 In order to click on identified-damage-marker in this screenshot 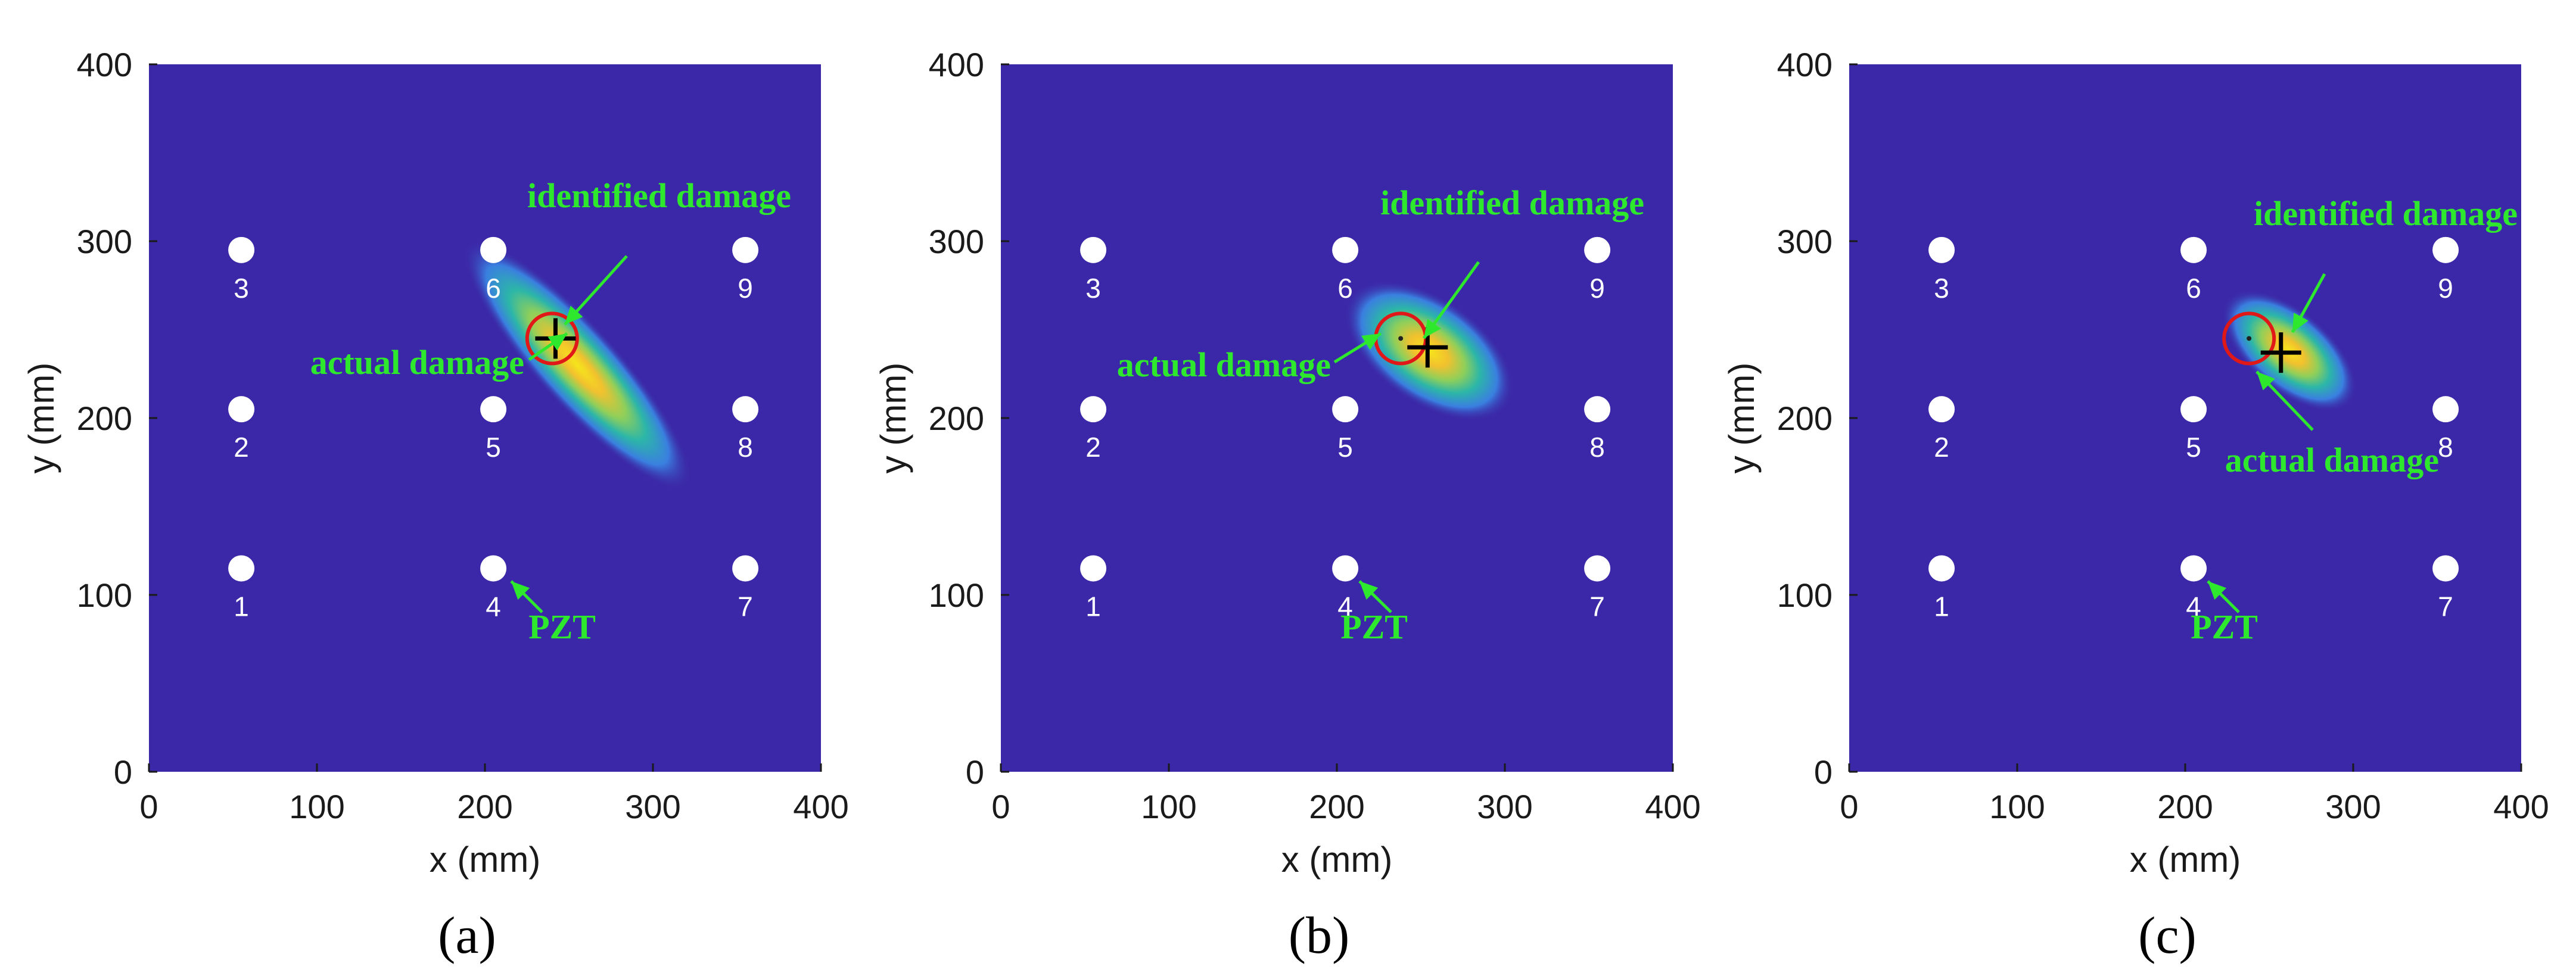, I will do `click(2280, 352)`.